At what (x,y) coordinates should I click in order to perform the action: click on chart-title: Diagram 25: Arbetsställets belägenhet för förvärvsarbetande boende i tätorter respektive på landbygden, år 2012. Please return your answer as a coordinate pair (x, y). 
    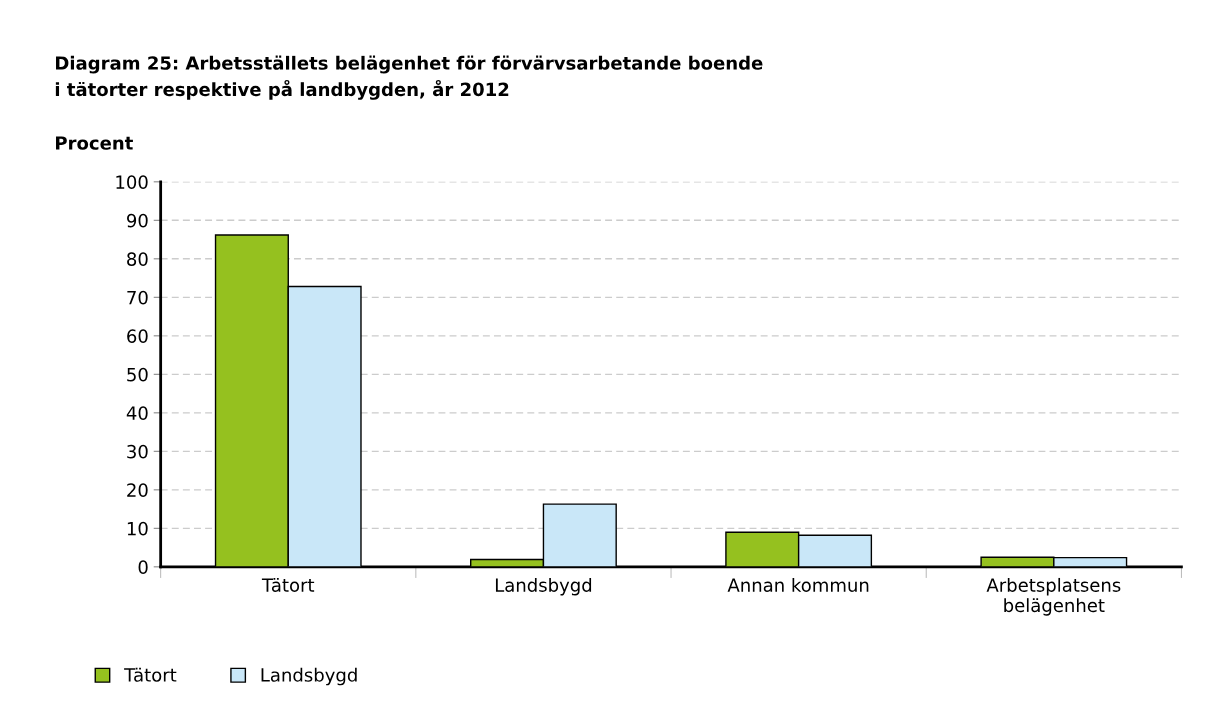
    Looking at the image, I should click on (409, 77).